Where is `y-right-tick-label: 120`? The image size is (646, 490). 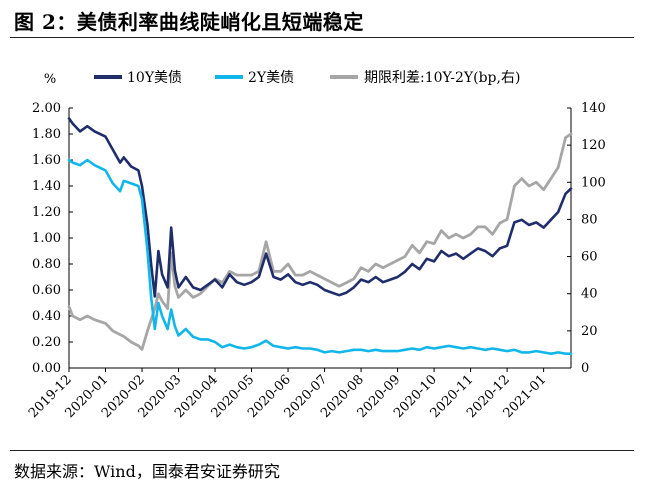
y-right-tick-label: 120 is located at coordinates (593, 145).